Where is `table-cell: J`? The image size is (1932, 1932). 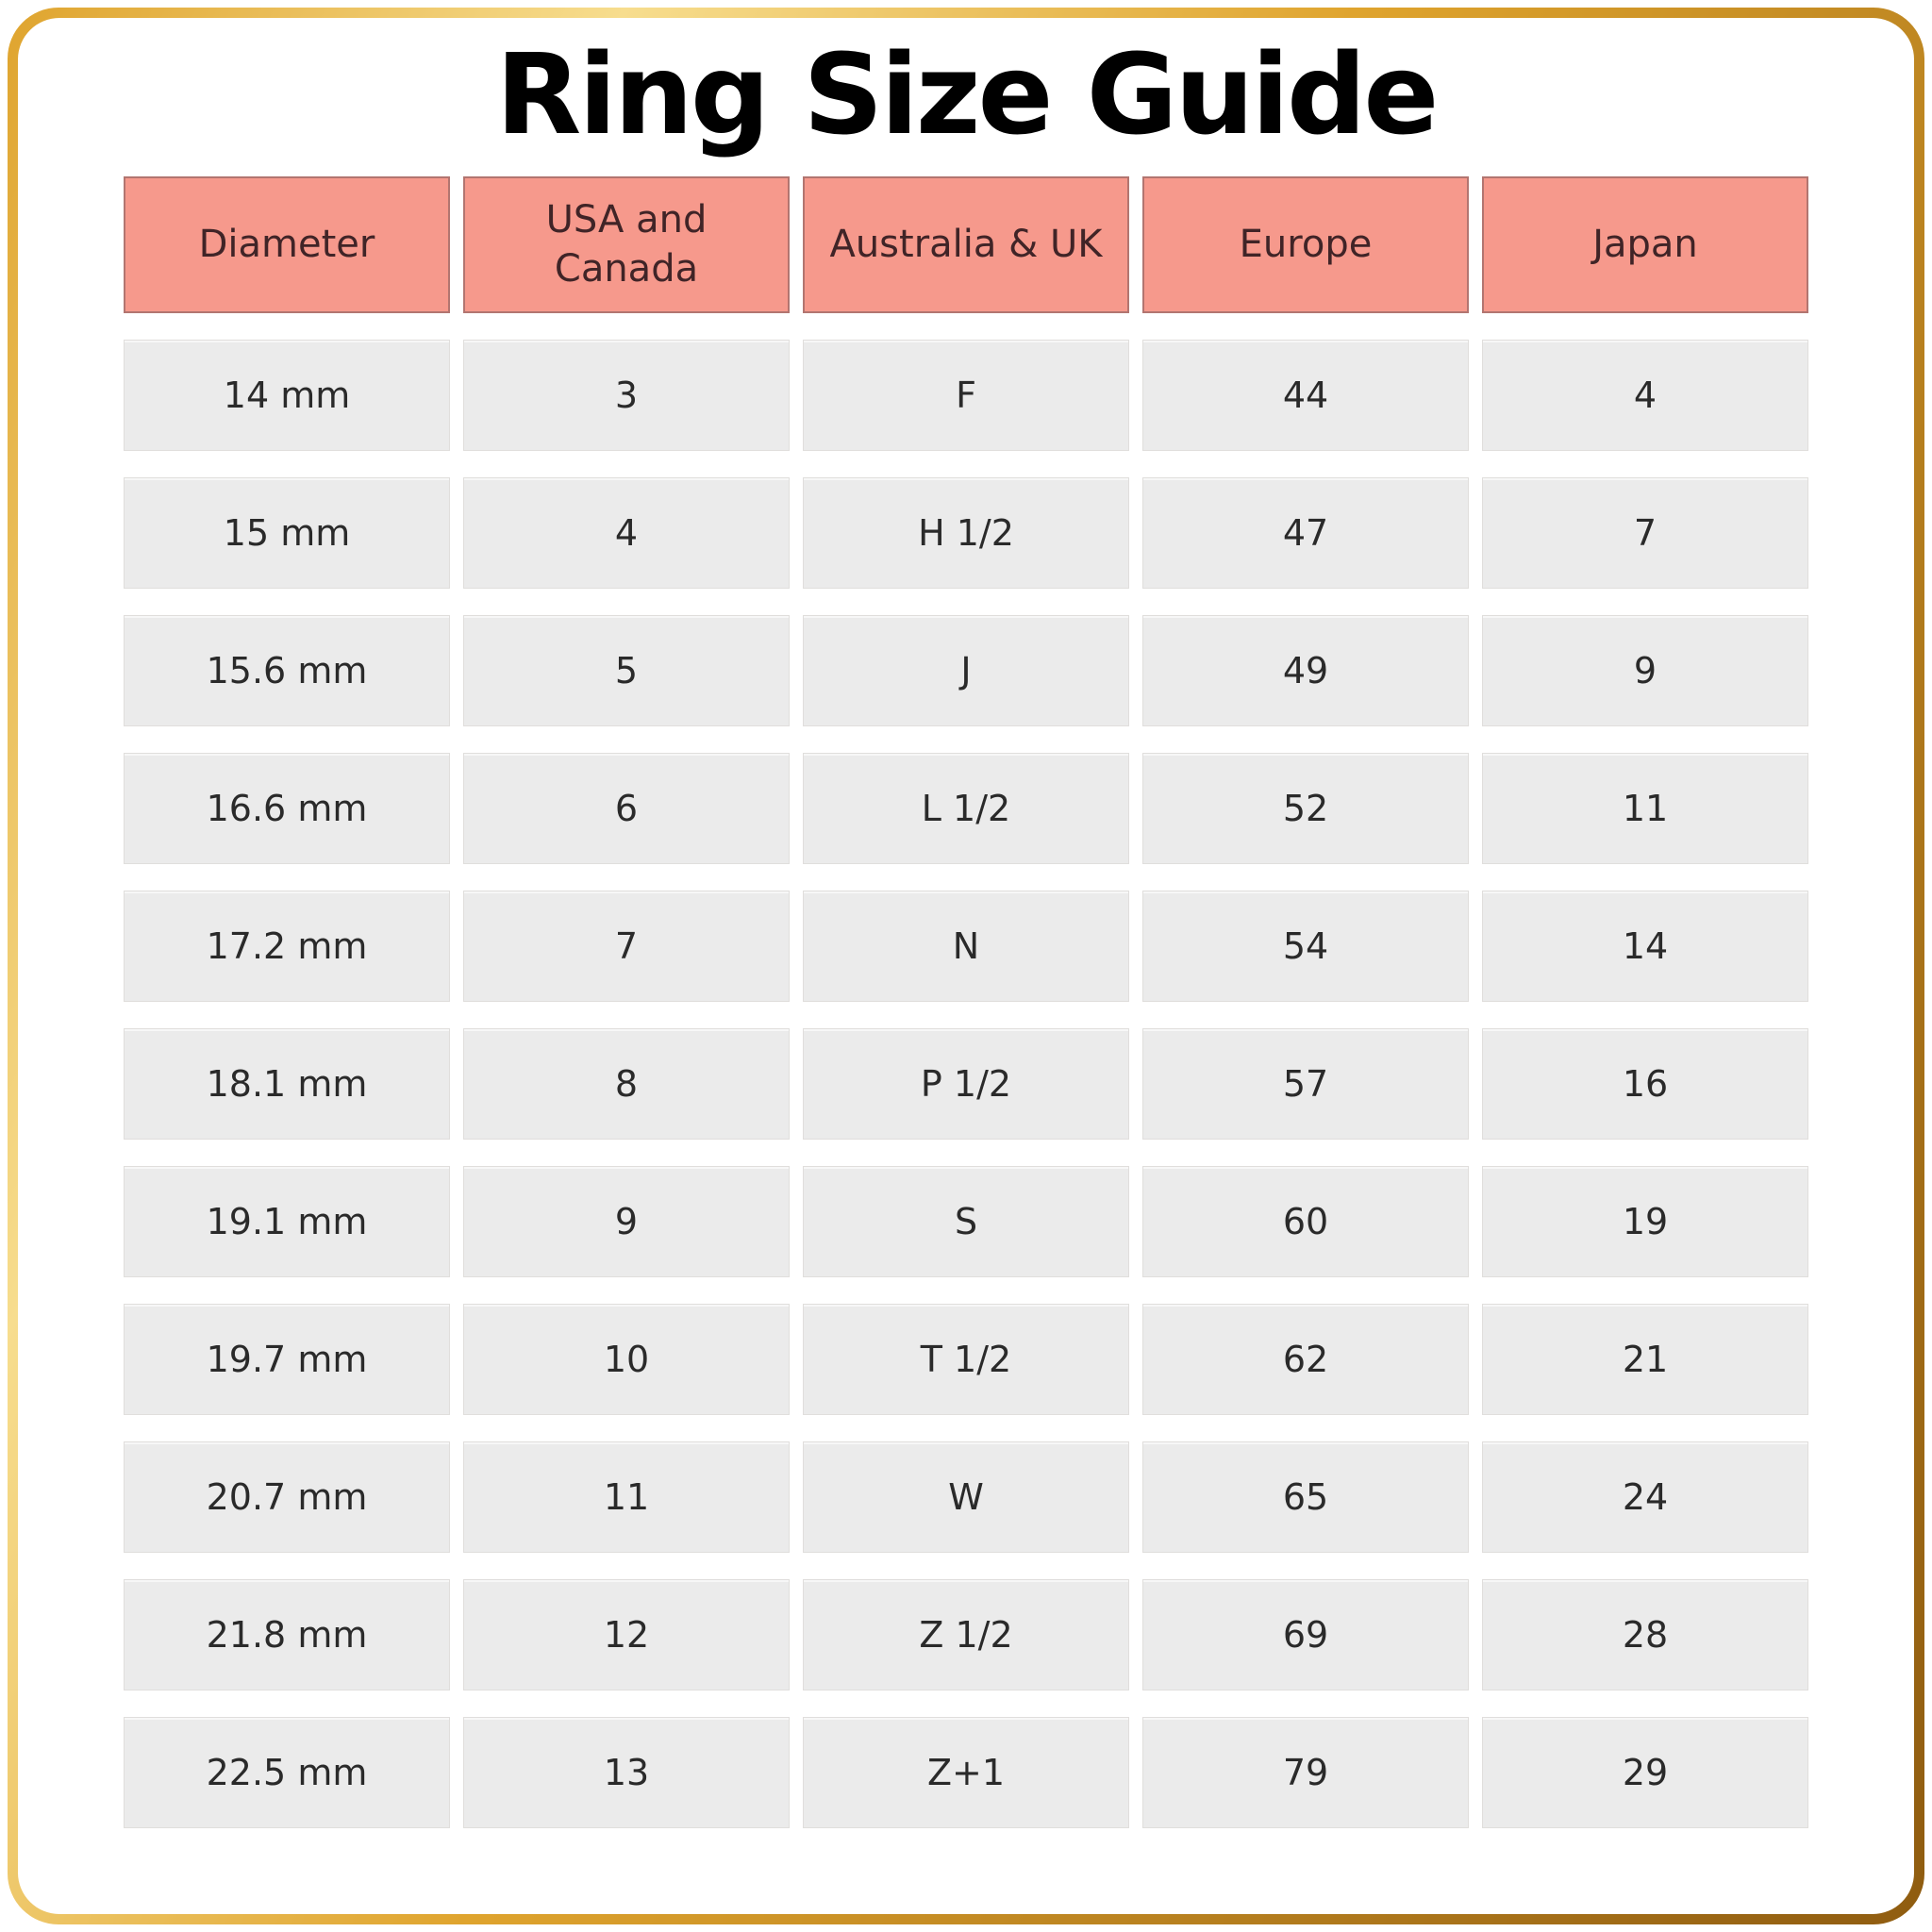 table-cell: J is located at coordinates (966, 670).